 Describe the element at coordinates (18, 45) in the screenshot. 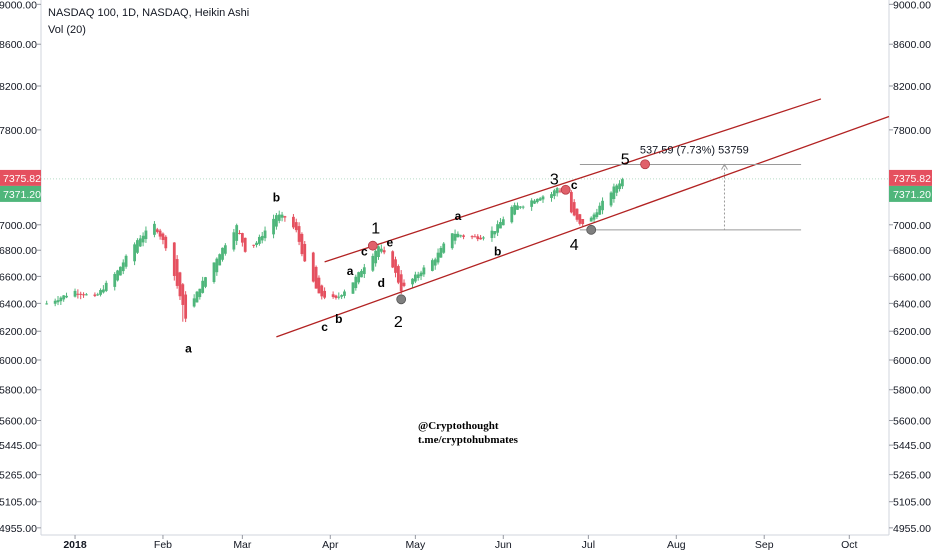

I see `y-tick-label-left: 8600.00` at that location.